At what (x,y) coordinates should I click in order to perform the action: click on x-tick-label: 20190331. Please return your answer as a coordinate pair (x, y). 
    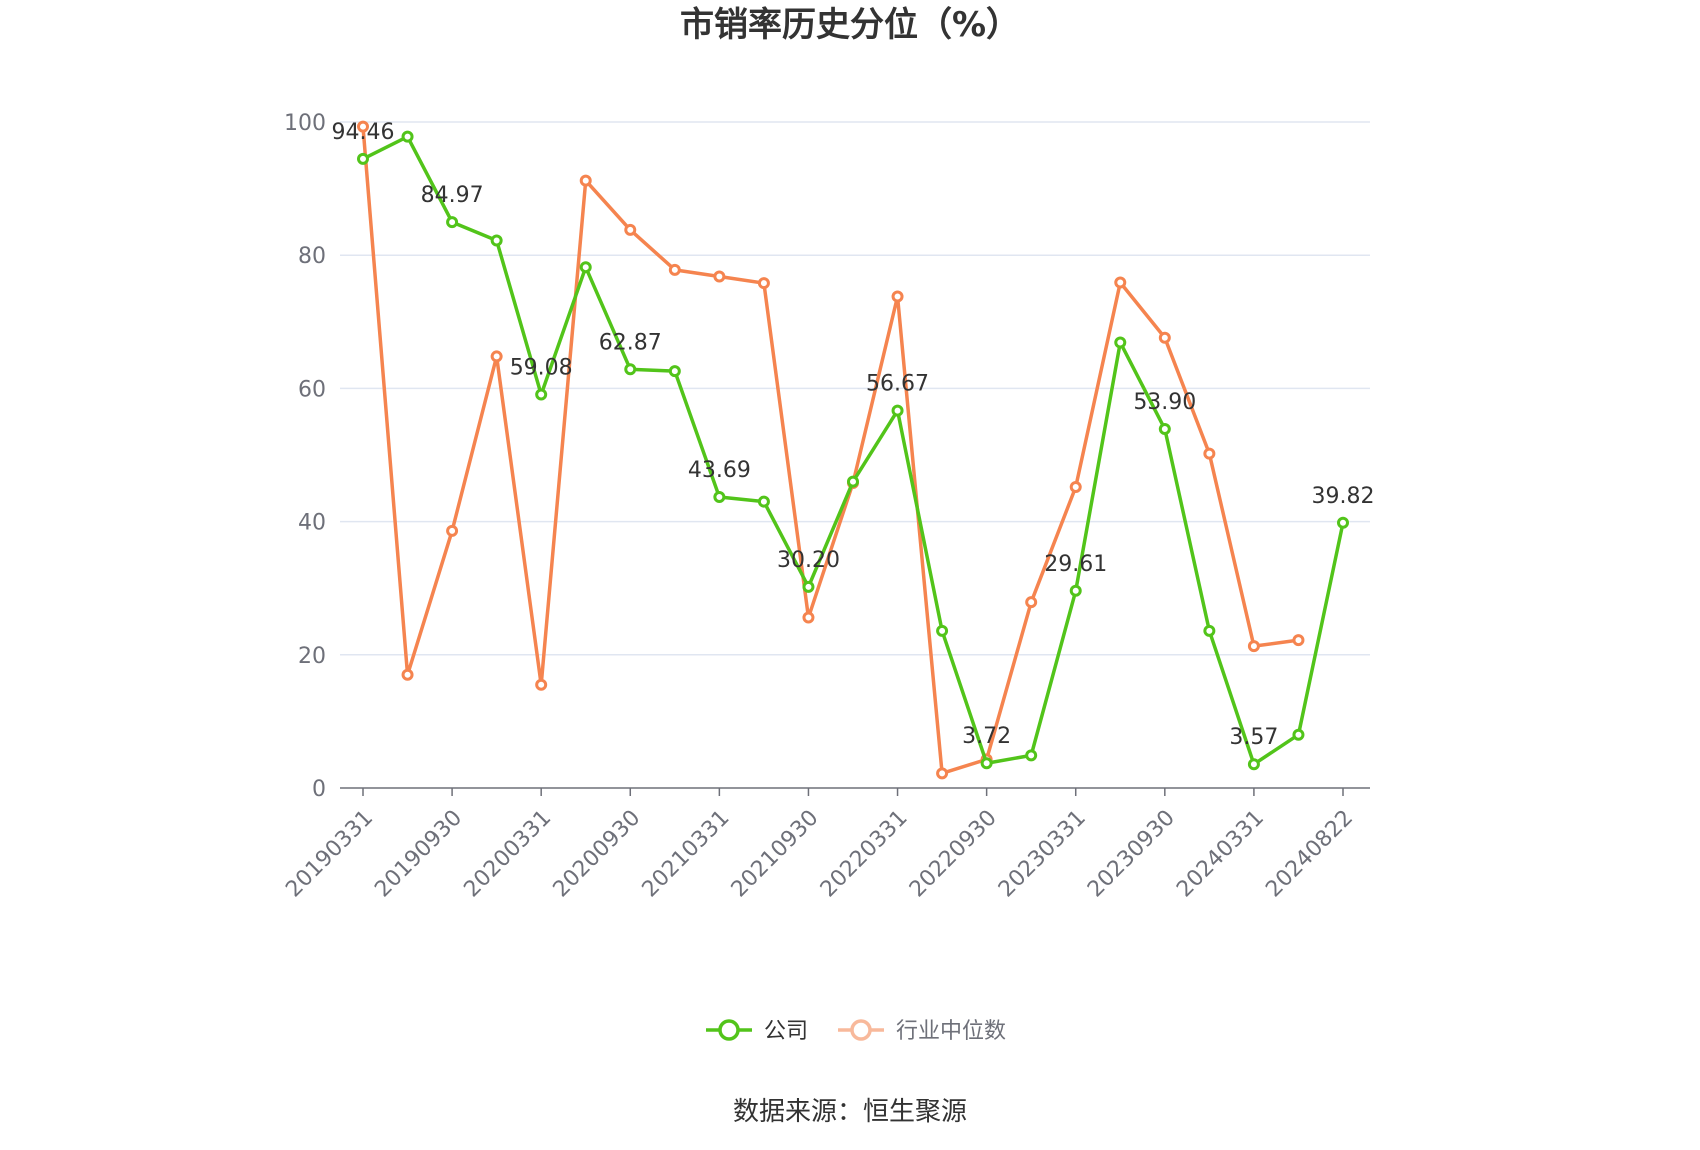
    Looking at the image, I should click on (329, 853).